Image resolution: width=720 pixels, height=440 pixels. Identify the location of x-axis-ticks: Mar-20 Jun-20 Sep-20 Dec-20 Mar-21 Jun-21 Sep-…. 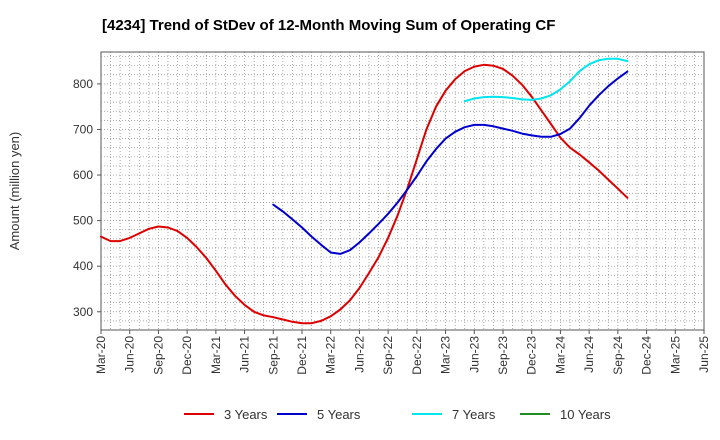
(402, 352).